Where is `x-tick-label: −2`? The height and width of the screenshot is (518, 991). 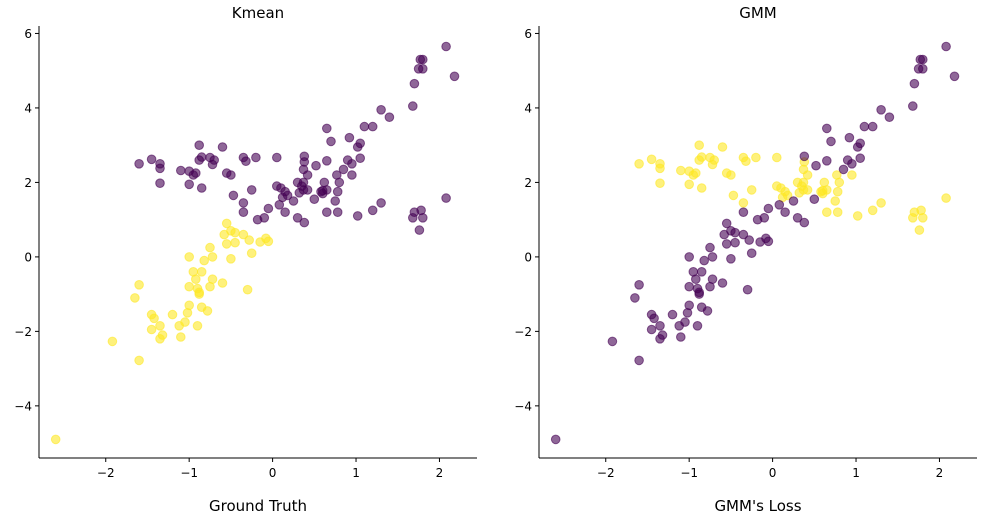
x-tick-label: −2 is located at coordinates (106, 473).